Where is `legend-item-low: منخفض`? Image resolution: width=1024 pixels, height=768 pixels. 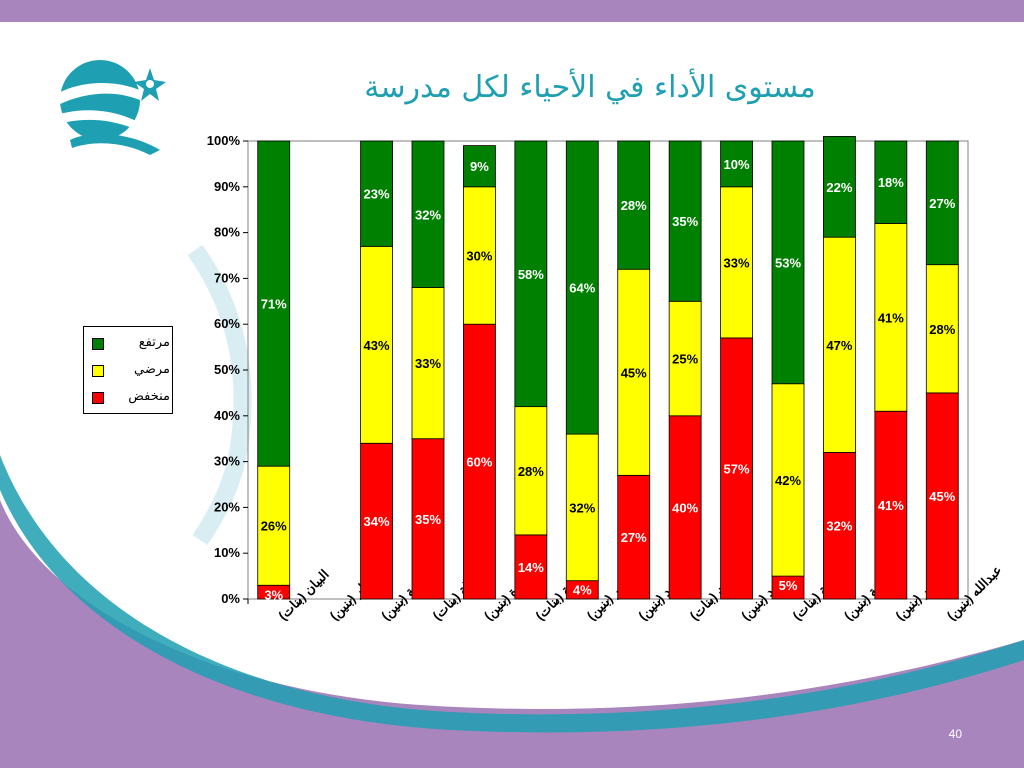 legend-item-low: منخفض is located at coordinates (131, 398).